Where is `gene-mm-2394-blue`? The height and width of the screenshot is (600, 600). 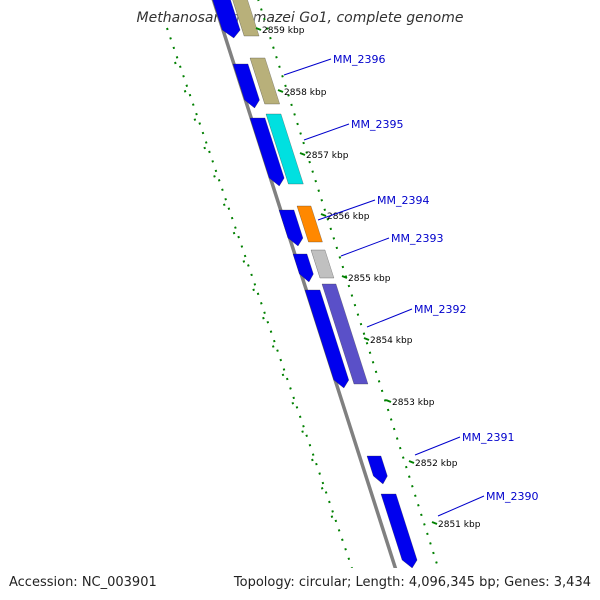
gene-mm-2394-blue is located at coordinates (292, 228).